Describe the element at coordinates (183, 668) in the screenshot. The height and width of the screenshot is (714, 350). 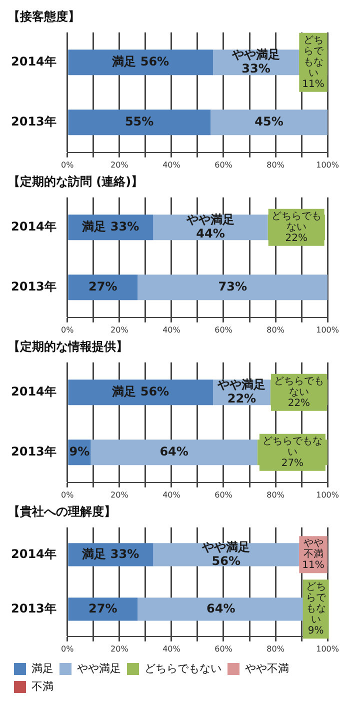
I see `legend-label: どちらでもない` at that location.